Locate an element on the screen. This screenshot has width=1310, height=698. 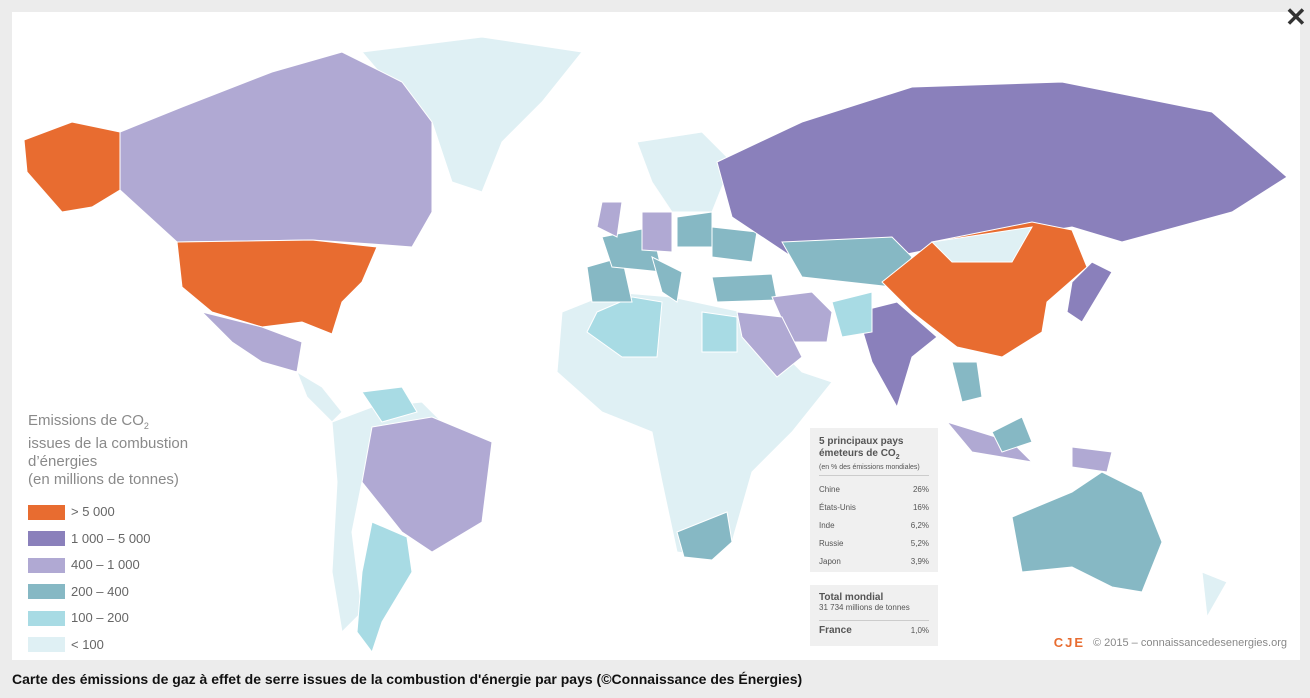
france-label: France is located at coordinates (835, 630).